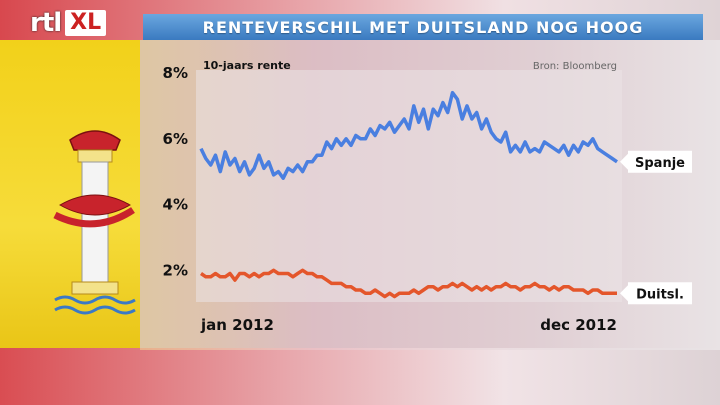  What do you see at coordinates (578, 325) in the screenshot?
I see `x-tick-label-end: dec 2012` at bounding box center [578, 325].